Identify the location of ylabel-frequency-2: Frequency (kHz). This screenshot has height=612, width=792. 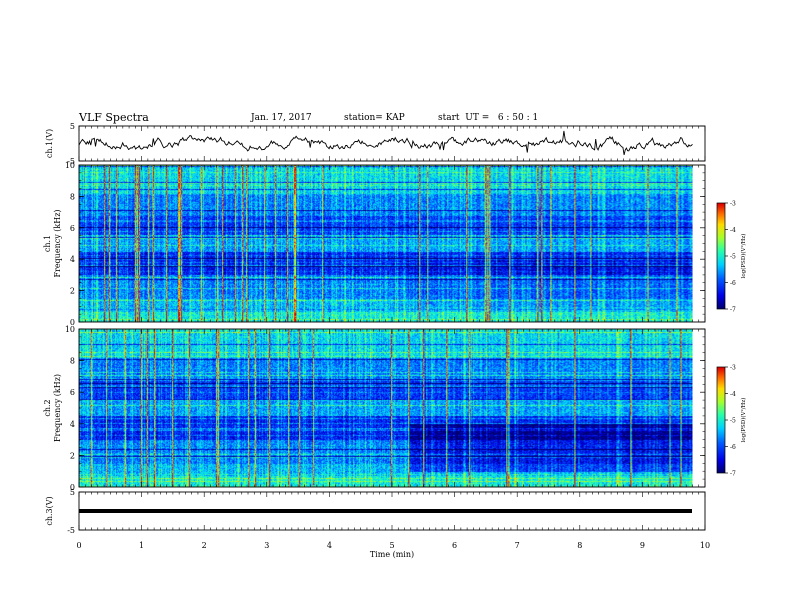
(57, 408).